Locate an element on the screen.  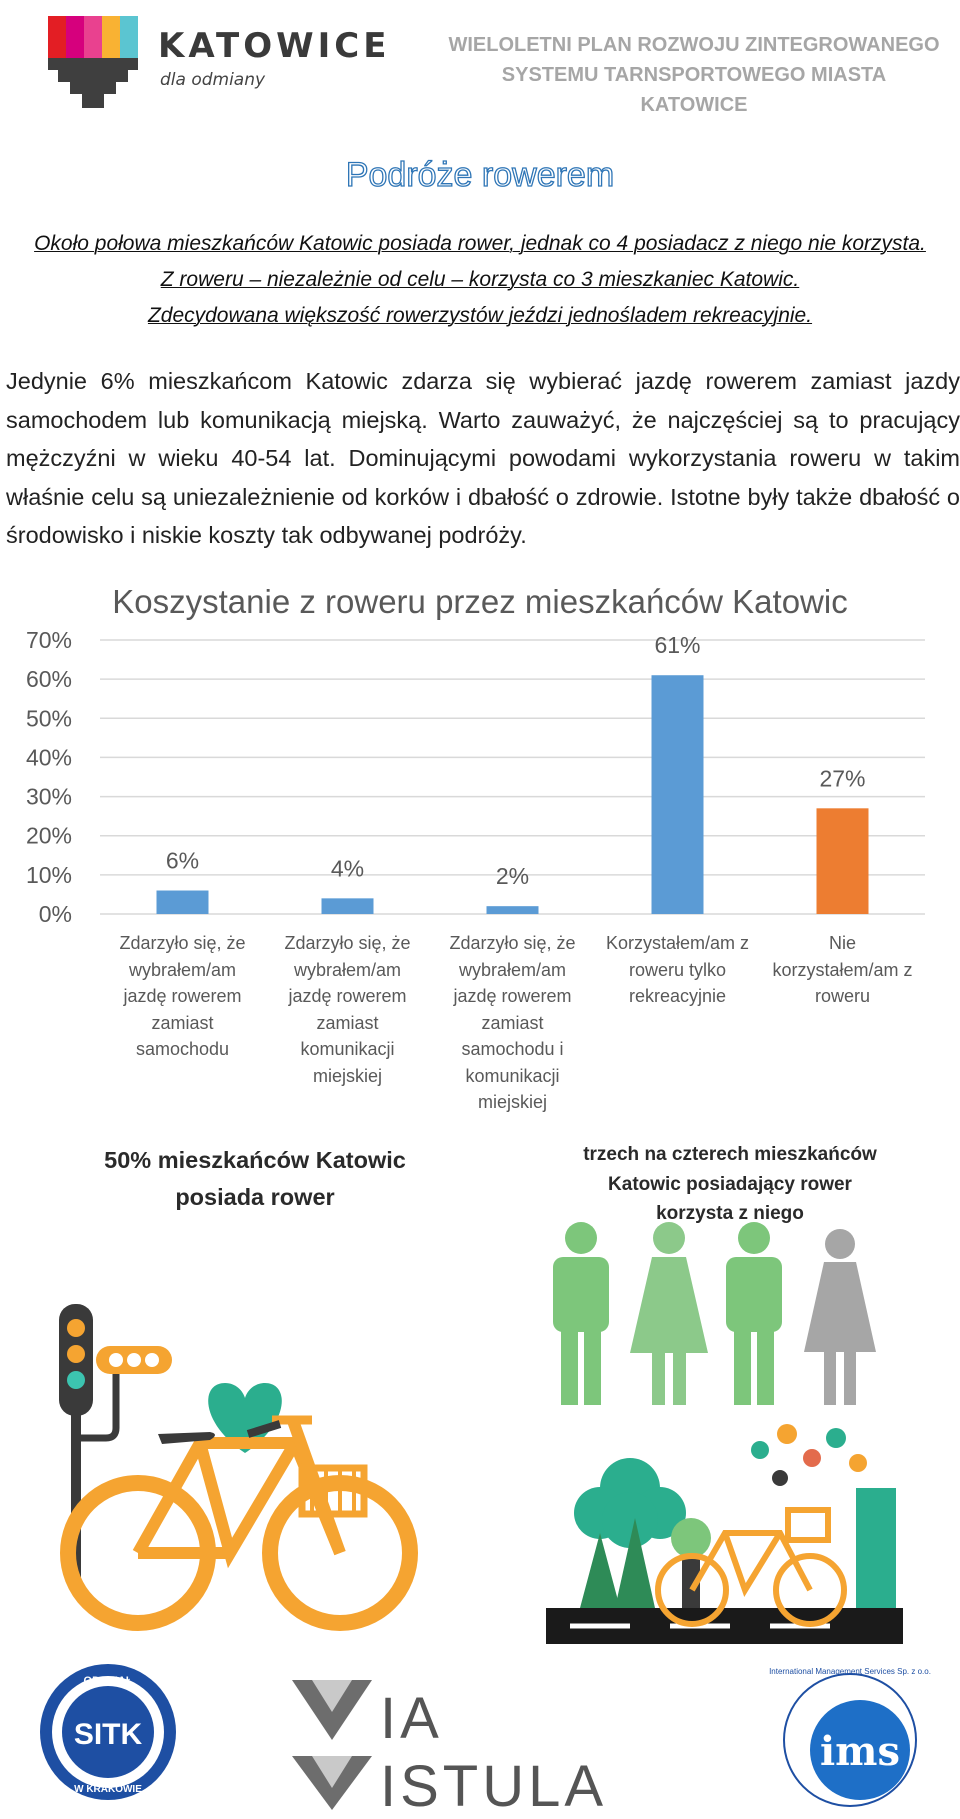
heart-icon is located at coordinates (245, 1418).